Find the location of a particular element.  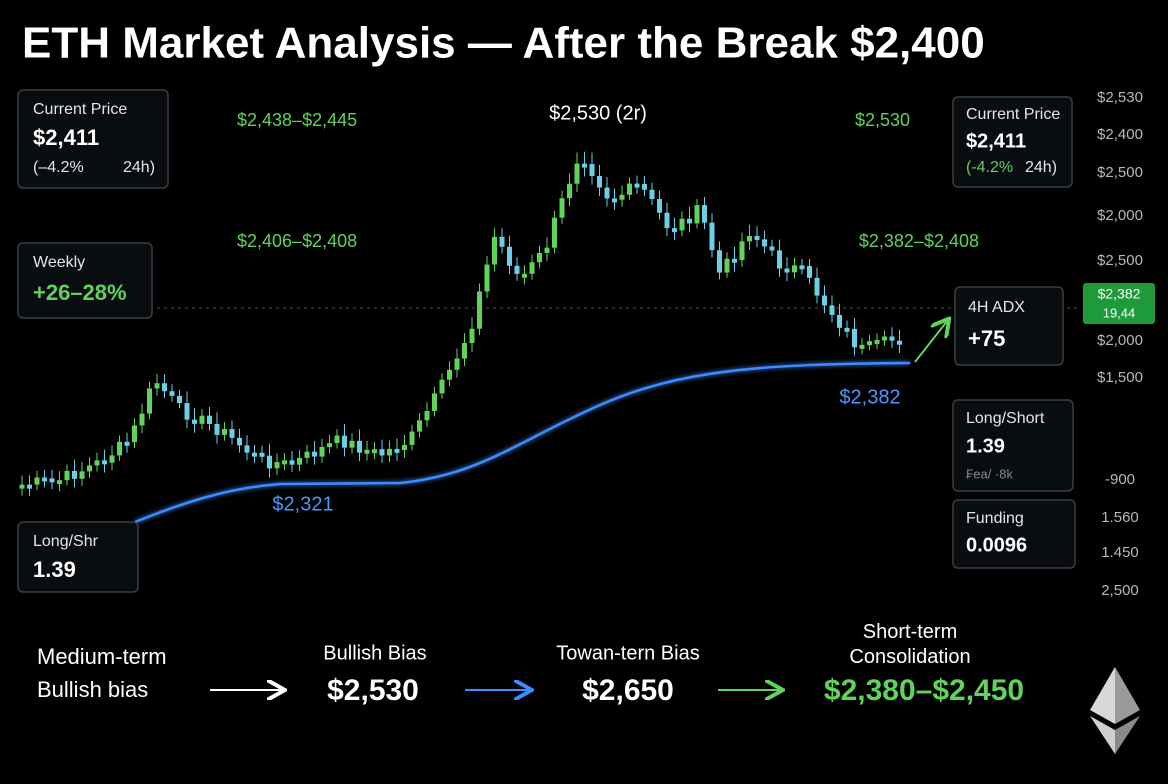

flow-label: Bullish Bias is located at coordinates (374, 653).